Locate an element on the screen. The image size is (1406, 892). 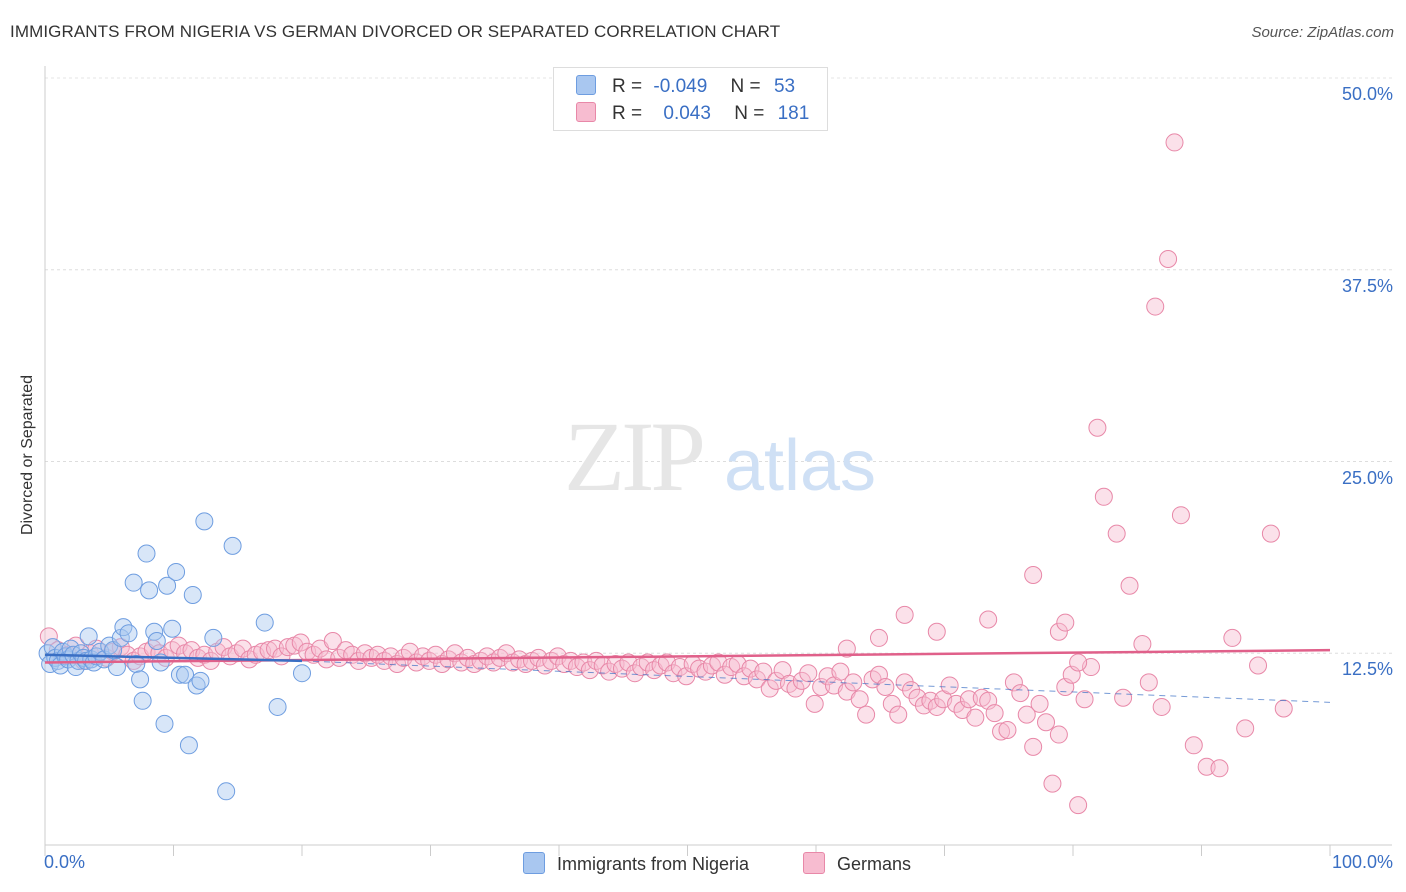
legend-n-value: 181 is located at coordinates (793, 113).